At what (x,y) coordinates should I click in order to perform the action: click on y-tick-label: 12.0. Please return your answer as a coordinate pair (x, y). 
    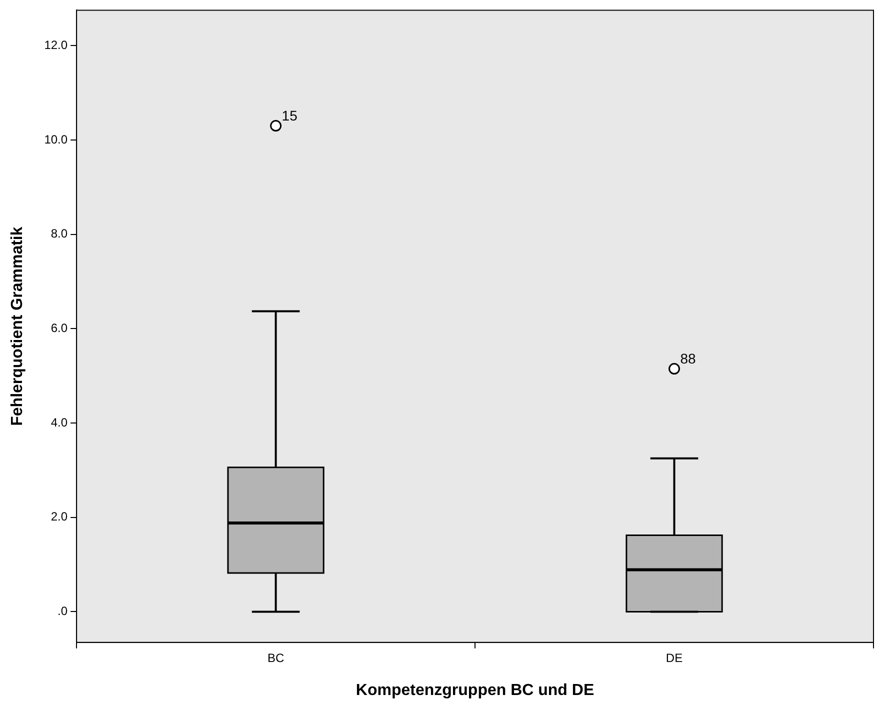
    Looking at the image, I should click on (56, 45).